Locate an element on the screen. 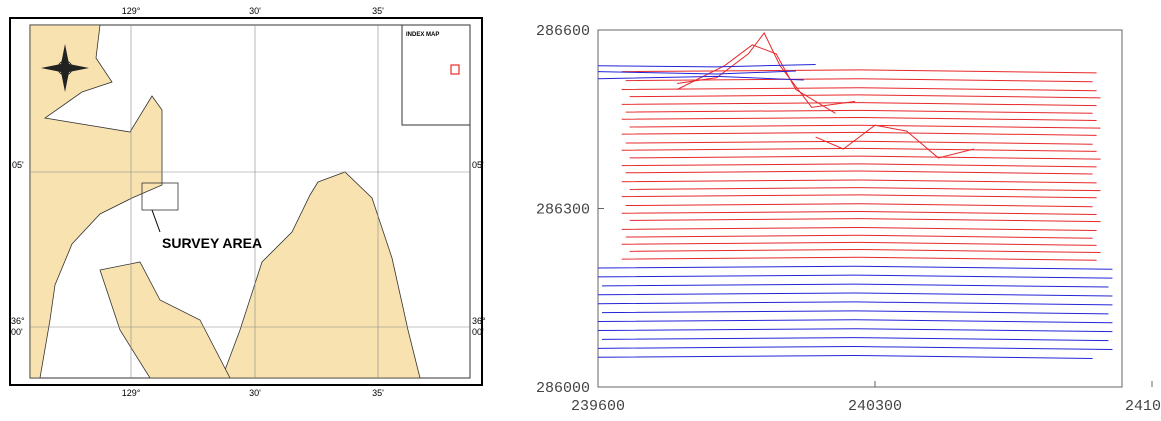 The height and width of the screenshot is (421, 1161). survey-arrow is located at coordinates (156, 221).